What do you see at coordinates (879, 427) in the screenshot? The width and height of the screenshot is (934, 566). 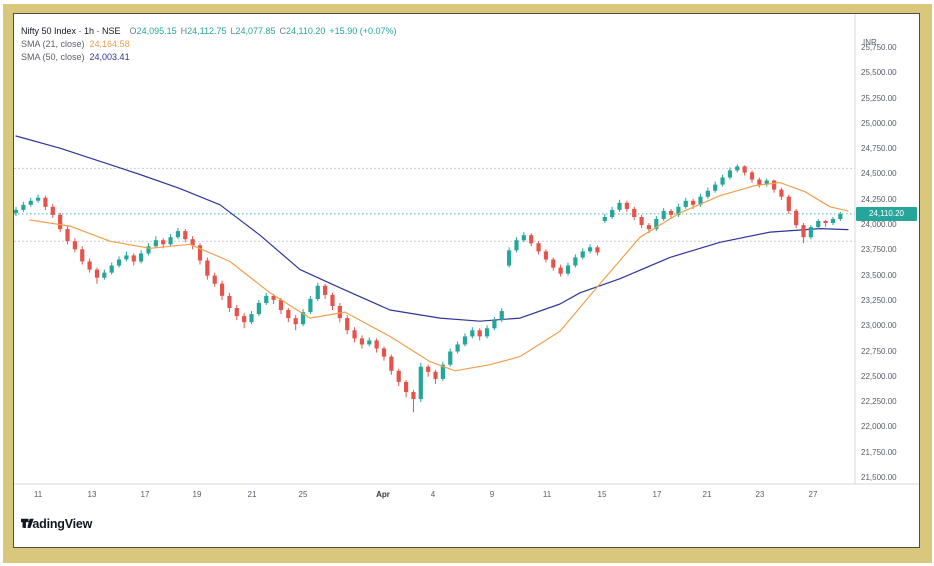 I see `price-tick-label: 22,000.00` at bounding box center [879, 427].